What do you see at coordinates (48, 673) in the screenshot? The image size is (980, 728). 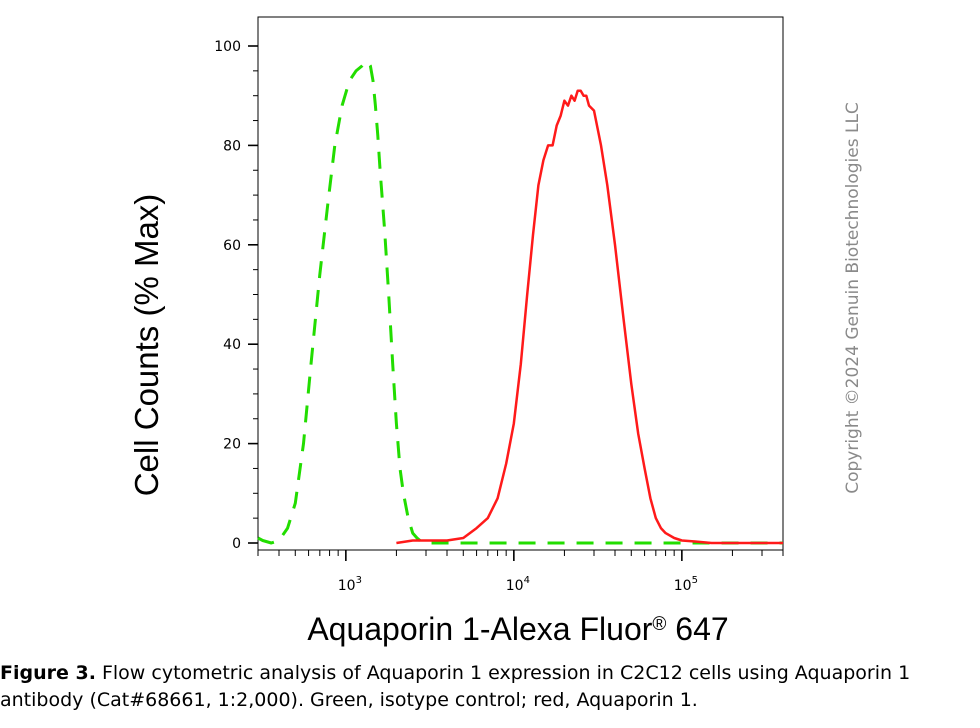 I see `caption-label: Figure 3.` at bounding box center [48, 673].